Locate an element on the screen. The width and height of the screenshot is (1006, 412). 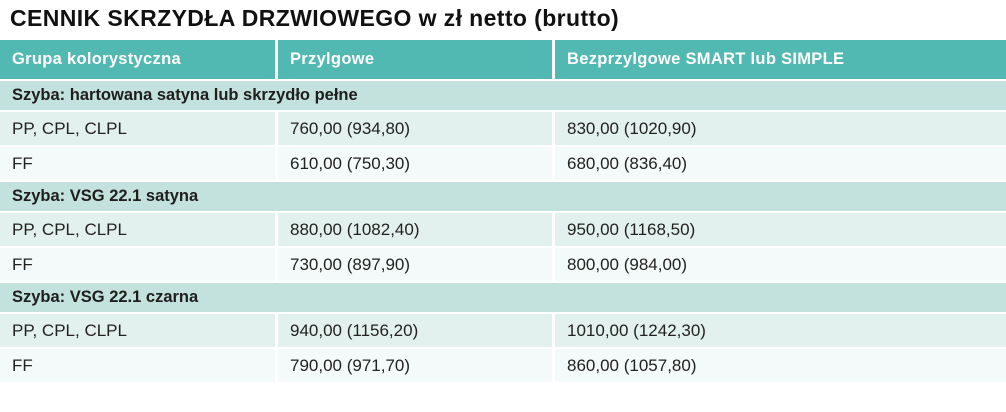
table-row: FF 610,00 (750,30) 680,00 (836,40) is located at coordinates (503, 164).